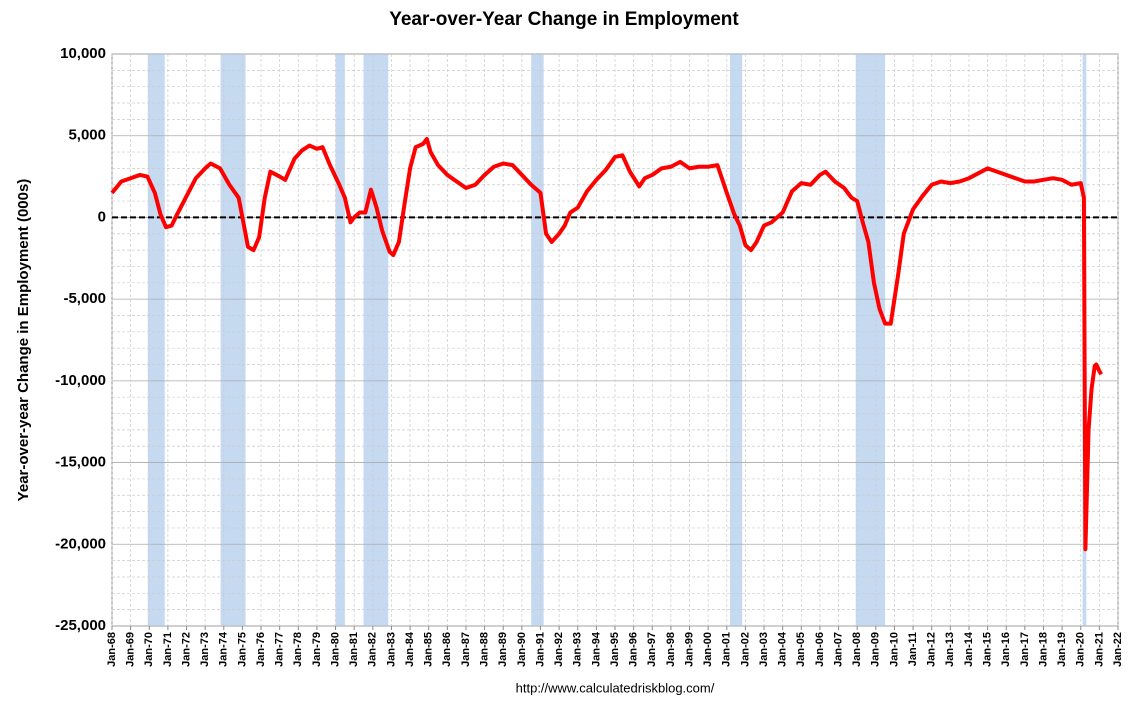 The image size is (1129, 709). I want to click on x-tick-label: Jan-12, so click(932, 649).